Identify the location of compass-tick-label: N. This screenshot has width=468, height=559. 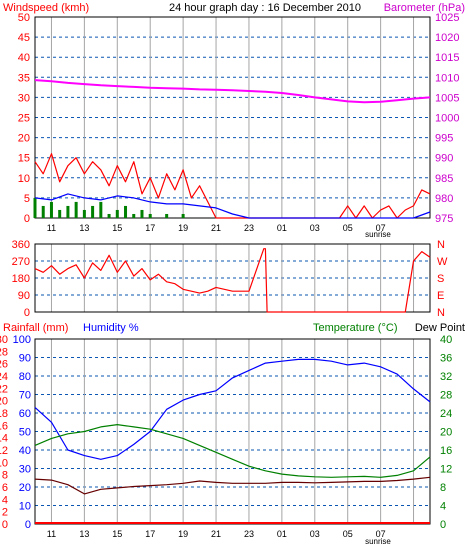
(441, 313).